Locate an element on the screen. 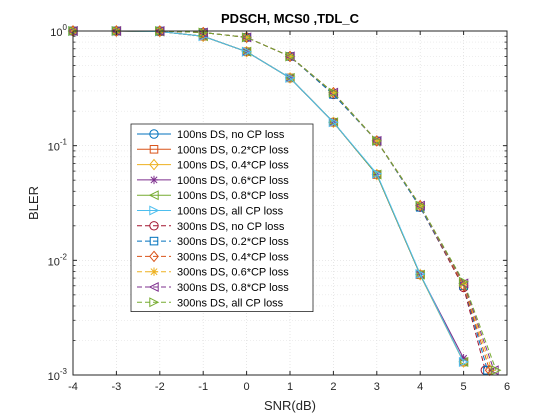  legend-entry: 100ns DS, all CP loss is located at coordinates (210, 211).